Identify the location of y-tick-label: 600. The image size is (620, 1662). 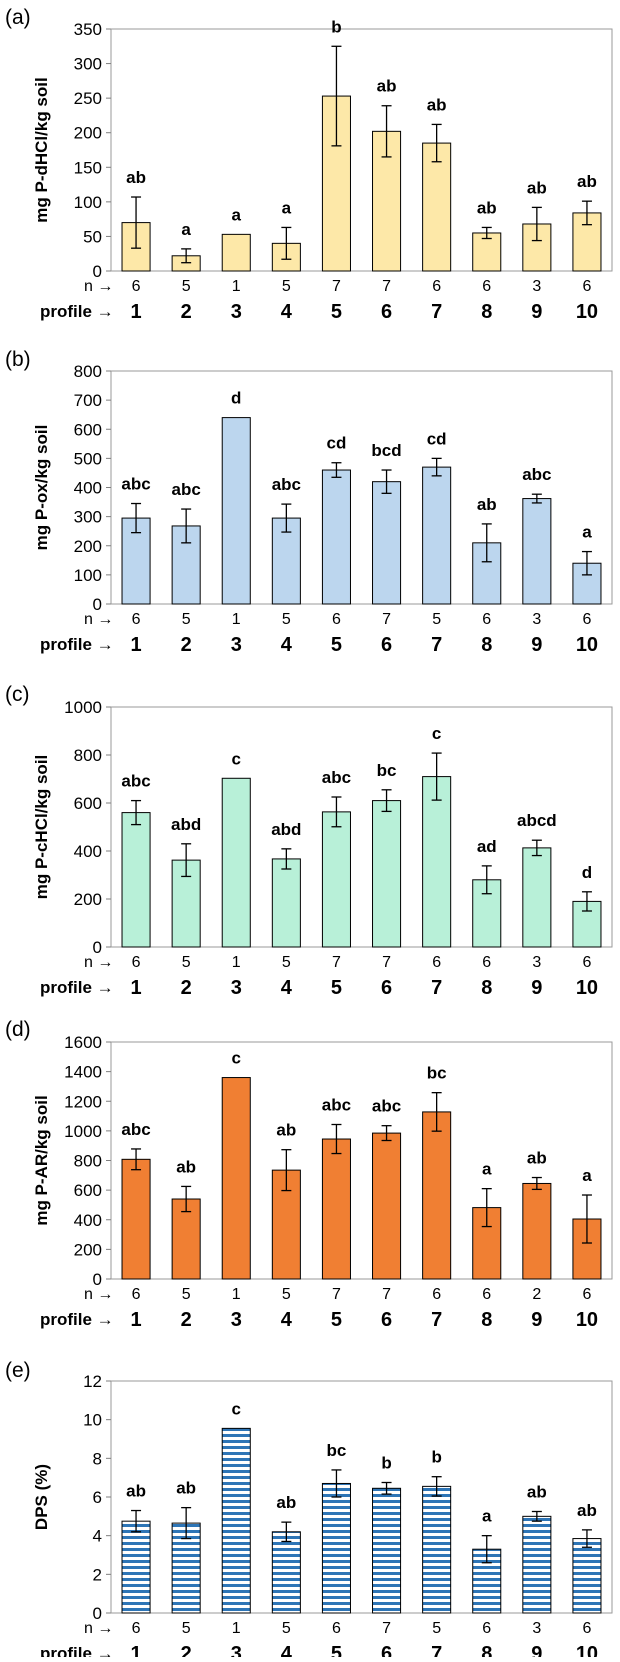
(88, 429).